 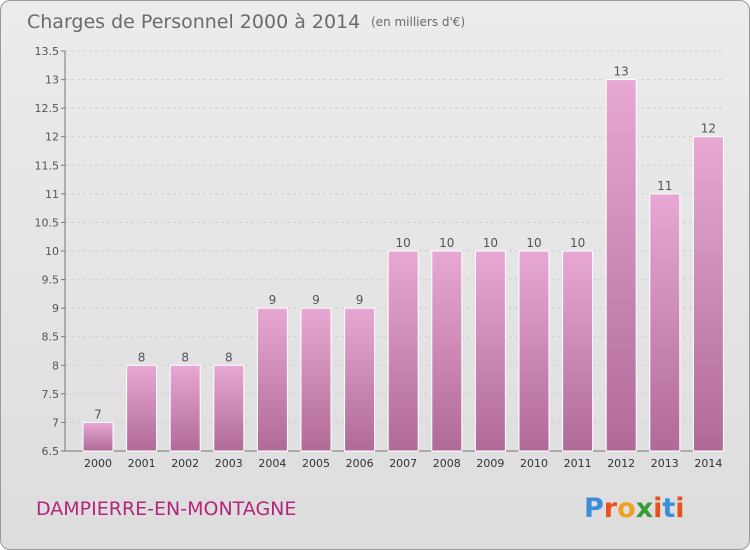 I want to click on x-tick-label: 2012, so click(x=621, y=463).